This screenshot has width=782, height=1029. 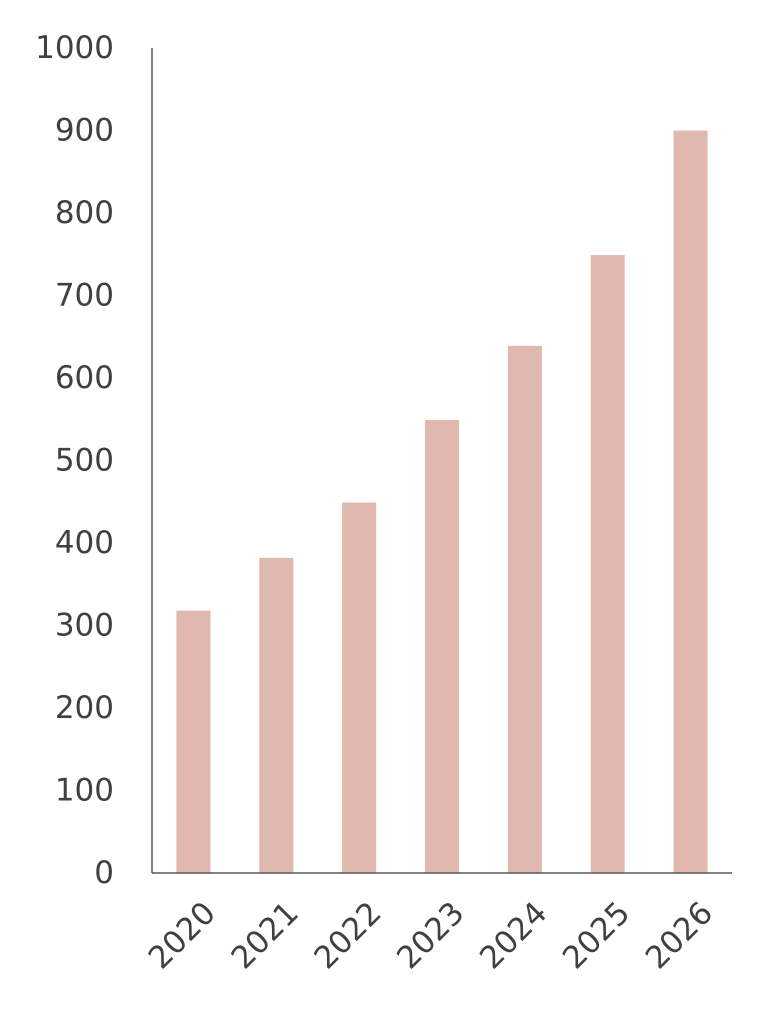 I want to click on x-tick-label: 2023, so click(x=430, y=935).